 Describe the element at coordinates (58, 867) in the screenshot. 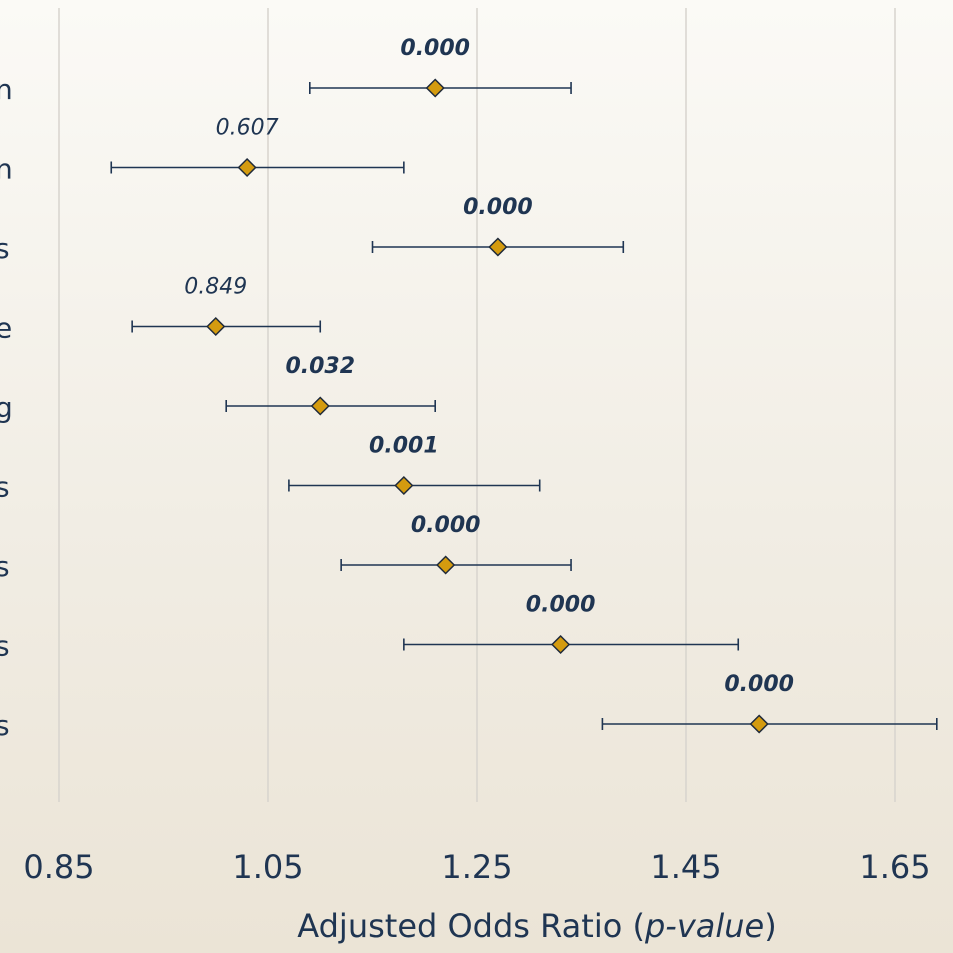

I see `x-tick-label: 0.85` at that location.